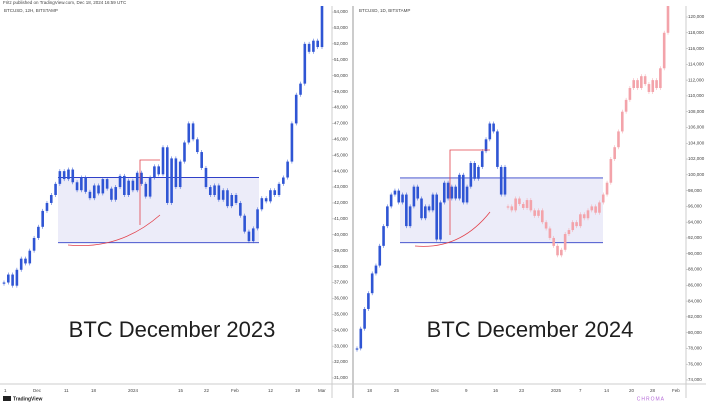 The image size is (706, 409). I want to click on logo: TradingView, so click(27, 399).